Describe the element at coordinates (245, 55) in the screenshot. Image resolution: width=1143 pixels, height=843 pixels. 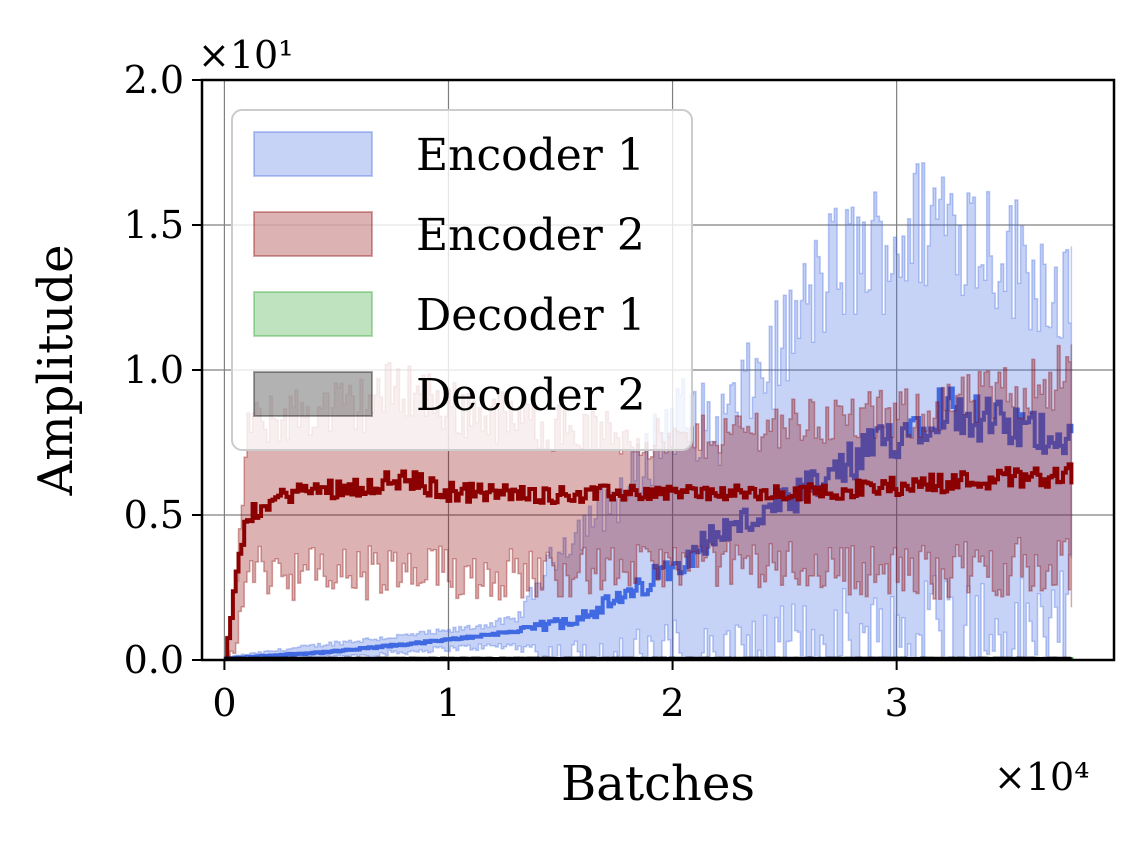
I see `y-scale-label: ×10¹` at that location.